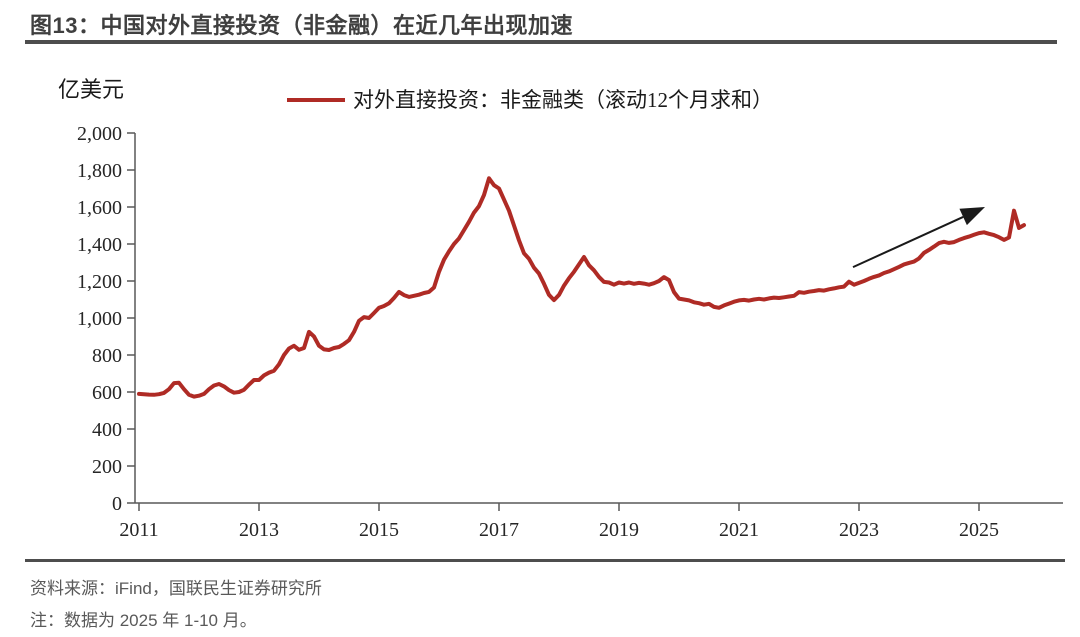 This screenshot has width=1080, height=637. I want to click on x-tick-label: 2023, so click(859, 530).